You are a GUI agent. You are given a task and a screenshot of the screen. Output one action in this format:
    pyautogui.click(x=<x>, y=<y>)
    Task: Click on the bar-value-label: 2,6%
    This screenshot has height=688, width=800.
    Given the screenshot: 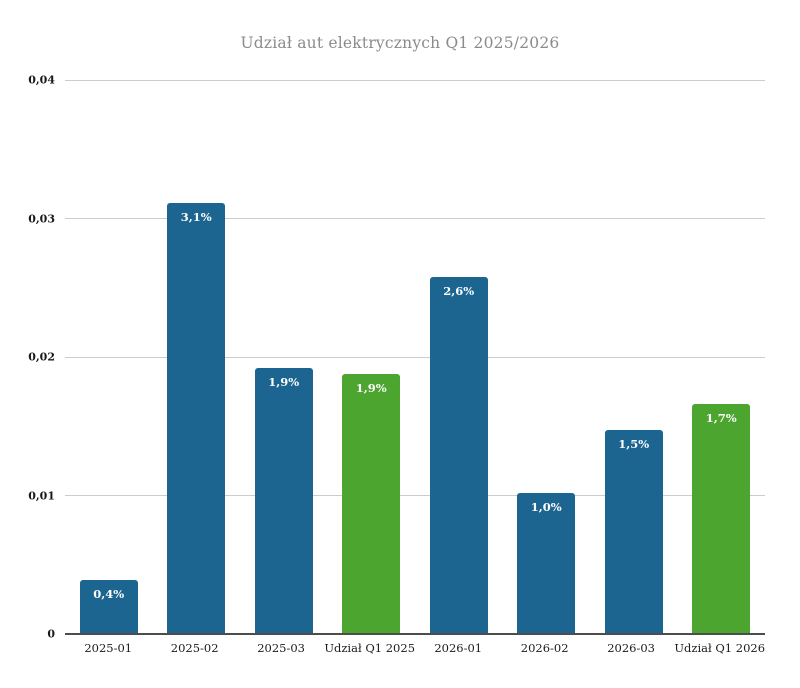 What is the action you would take?
    pyautogui.click(x=459, y=290)
    